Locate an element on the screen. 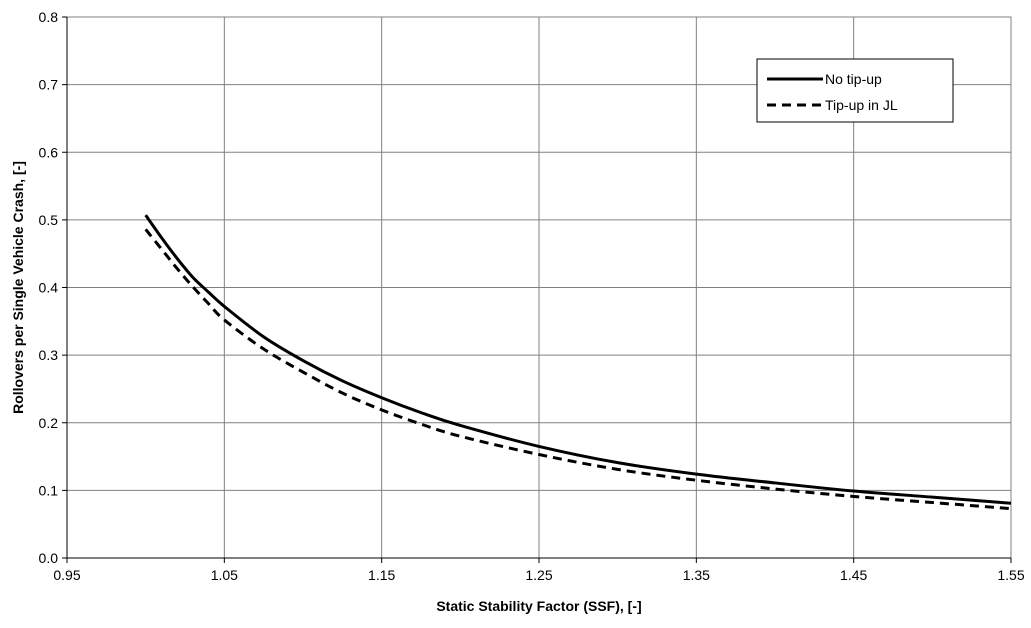  x-tick-label: 1.15 is located at coordinates (381, 575).